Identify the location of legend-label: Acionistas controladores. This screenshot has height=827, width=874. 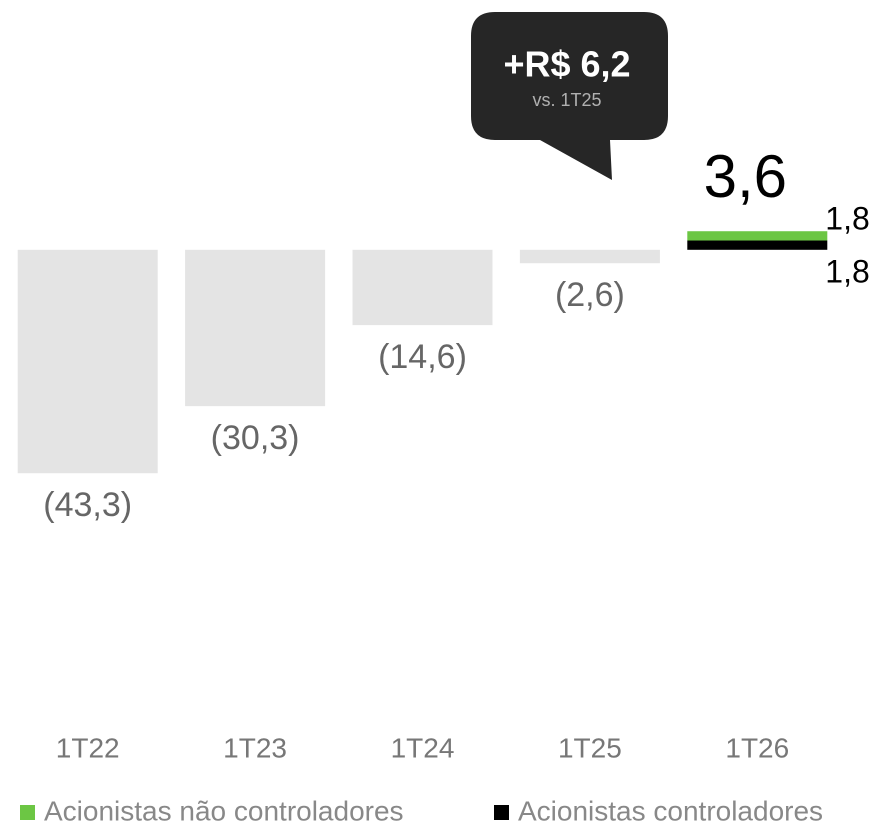
(670, 810).